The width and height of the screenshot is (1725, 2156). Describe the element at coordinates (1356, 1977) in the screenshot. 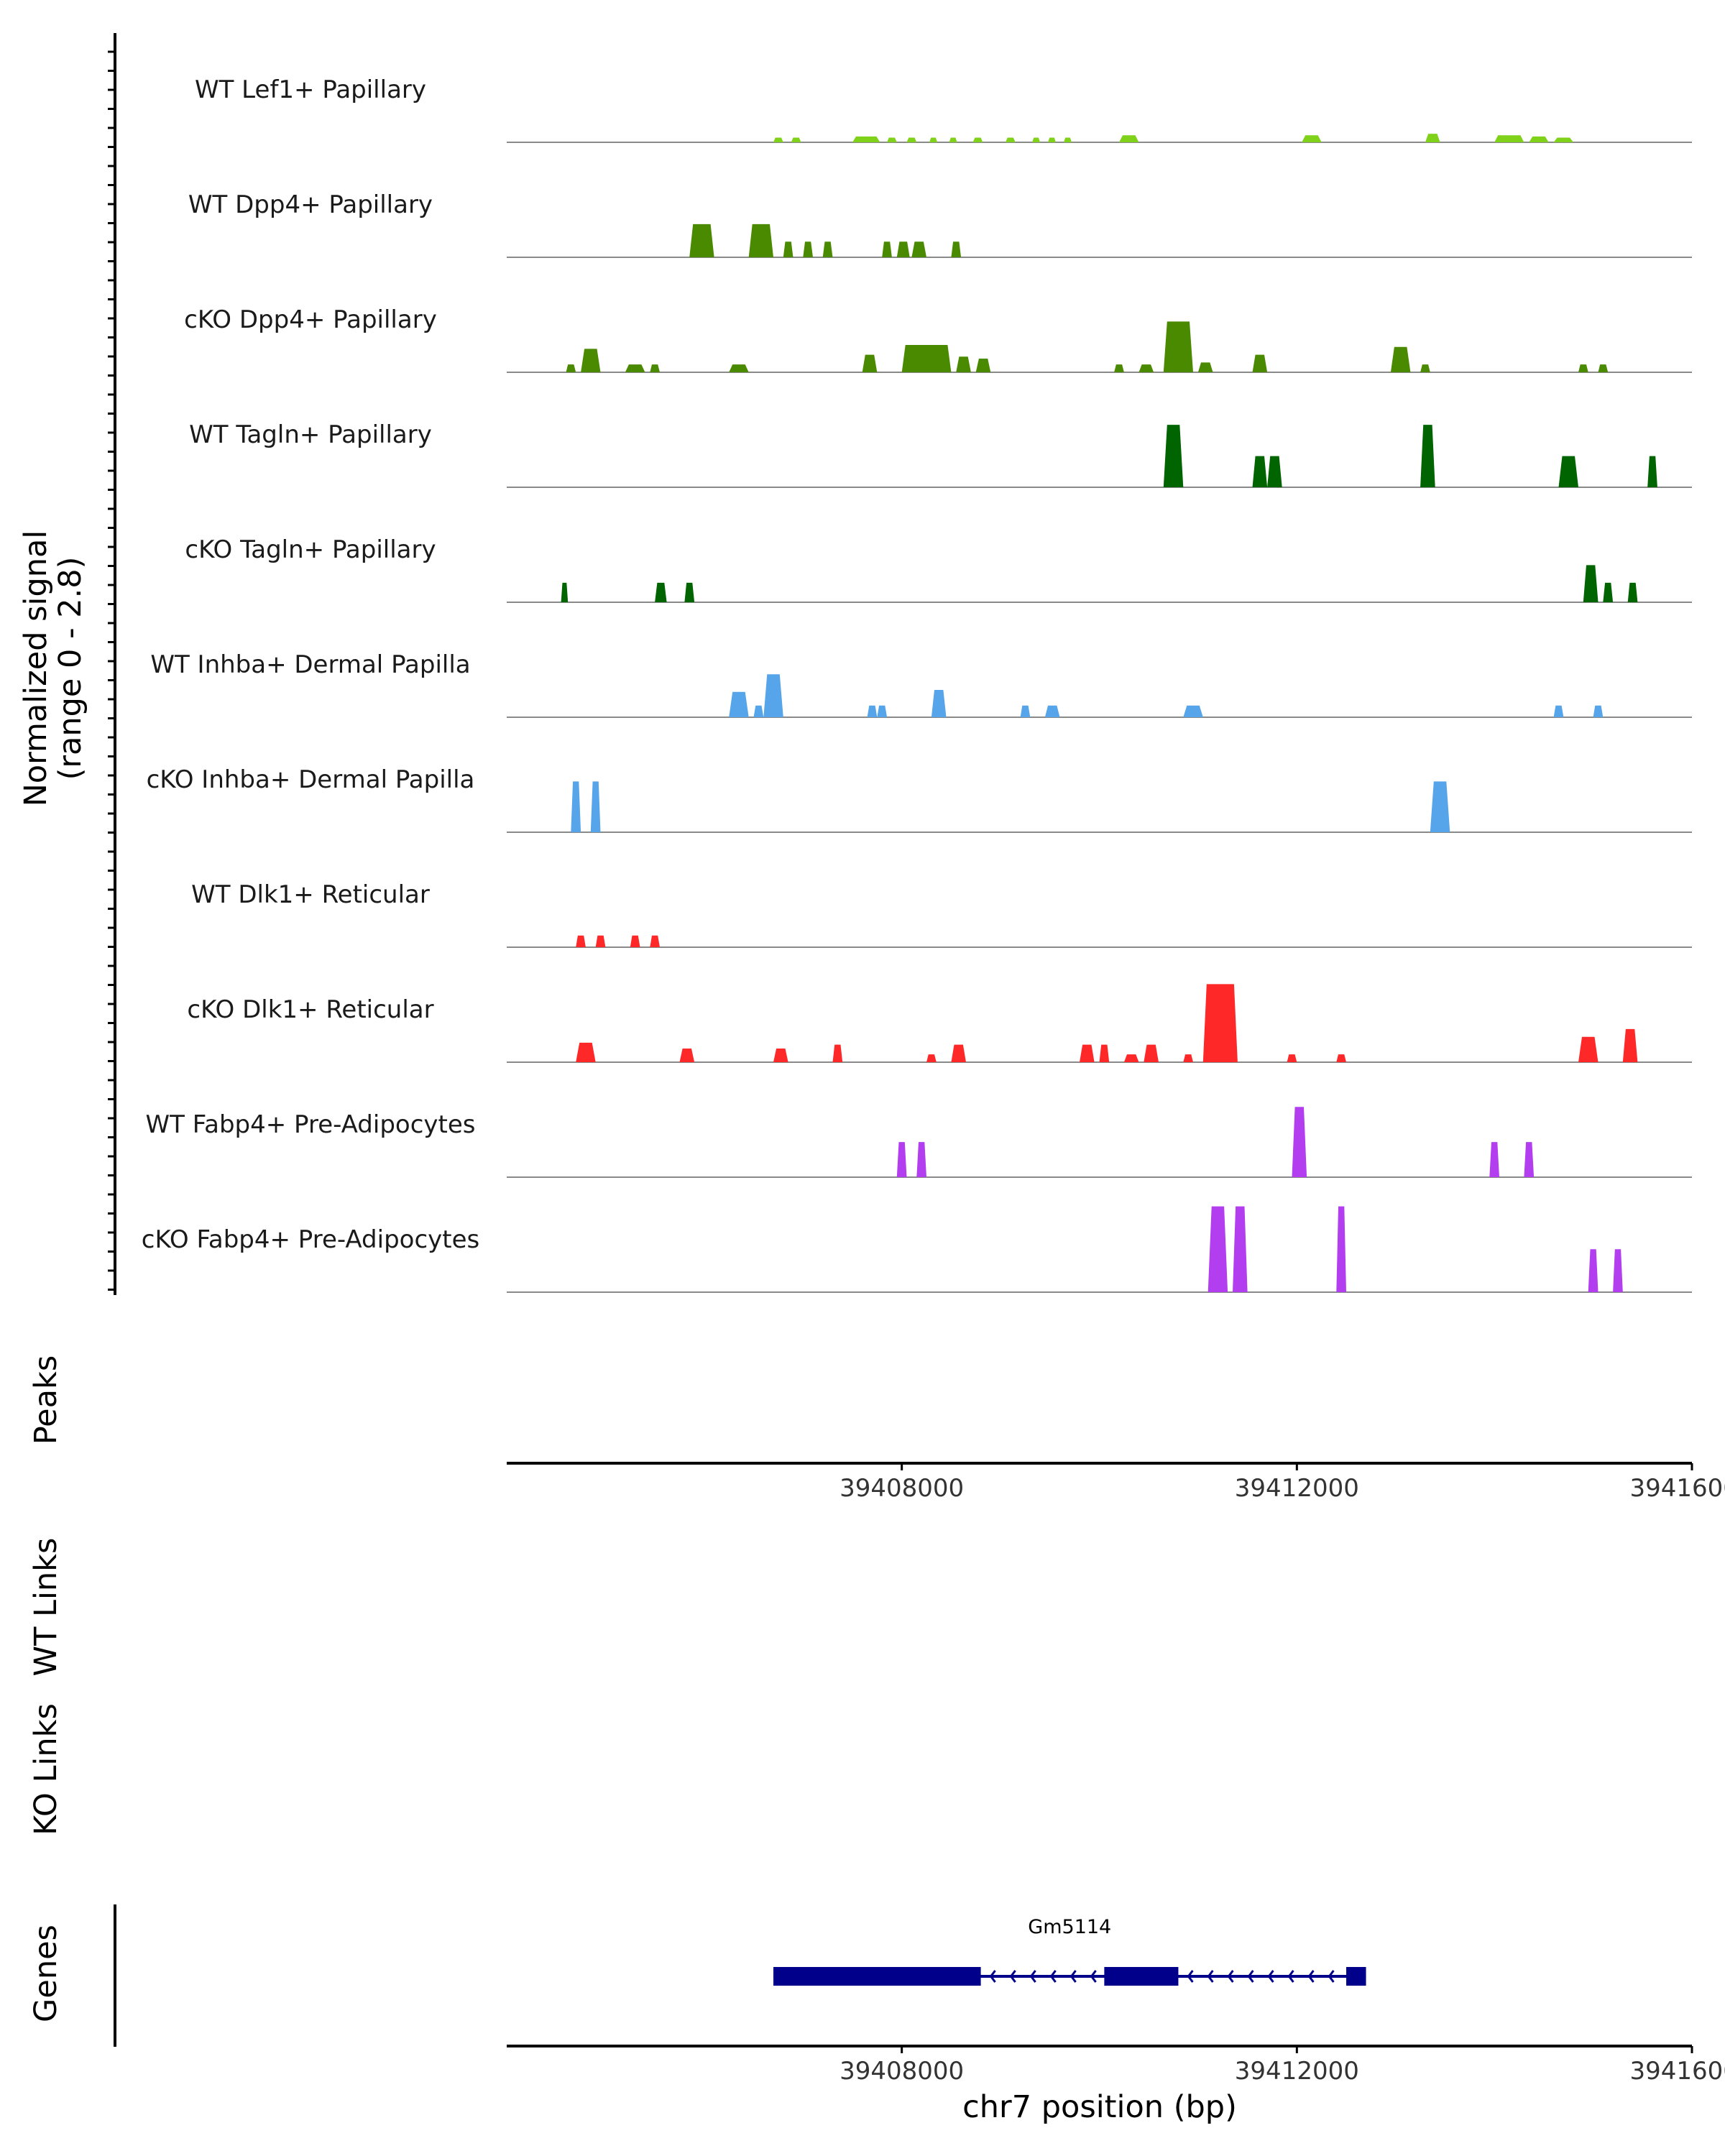

I see `gene-exon` at that location.